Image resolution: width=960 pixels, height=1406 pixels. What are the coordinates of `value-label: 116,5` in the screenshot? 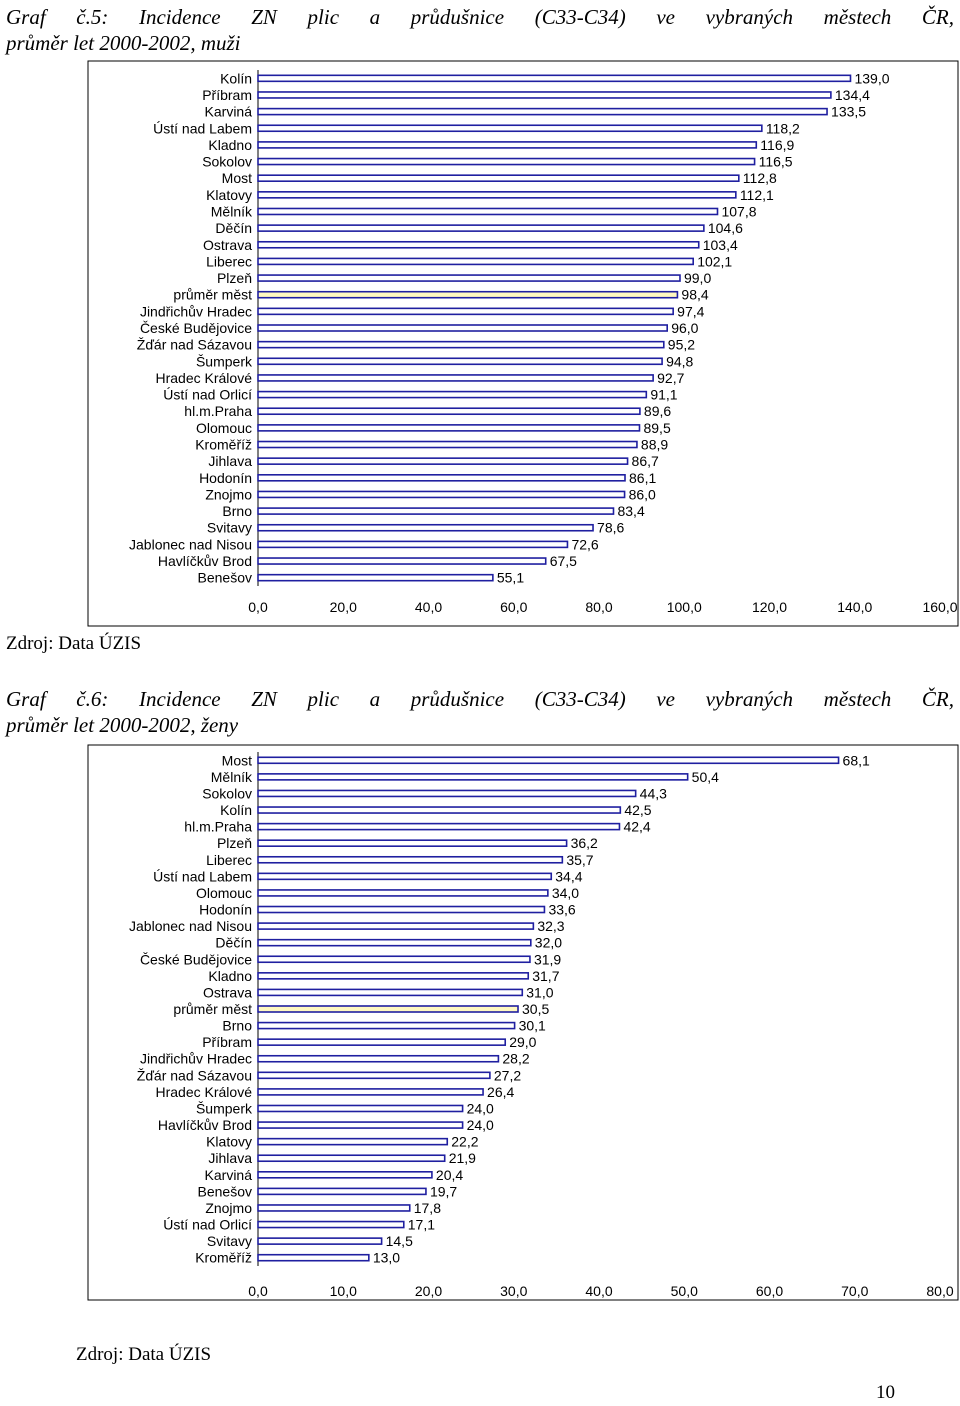 It's located at (776, 162).